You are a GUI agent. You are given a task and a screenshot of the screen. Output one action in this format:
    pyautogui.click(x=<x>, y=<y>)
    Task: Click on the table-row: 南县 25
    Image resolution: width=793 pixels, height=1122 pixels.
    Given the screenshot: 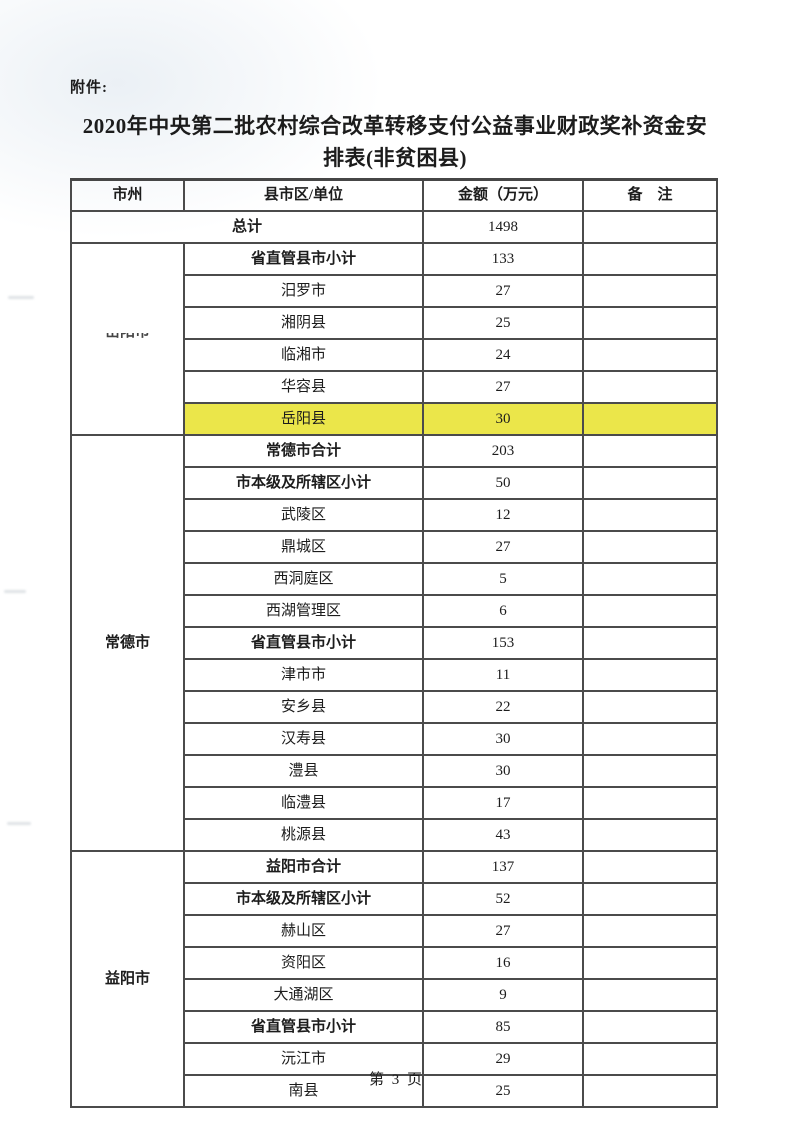 What is the action you would take?
    pyautogui.click(x=394, y=1091)
    